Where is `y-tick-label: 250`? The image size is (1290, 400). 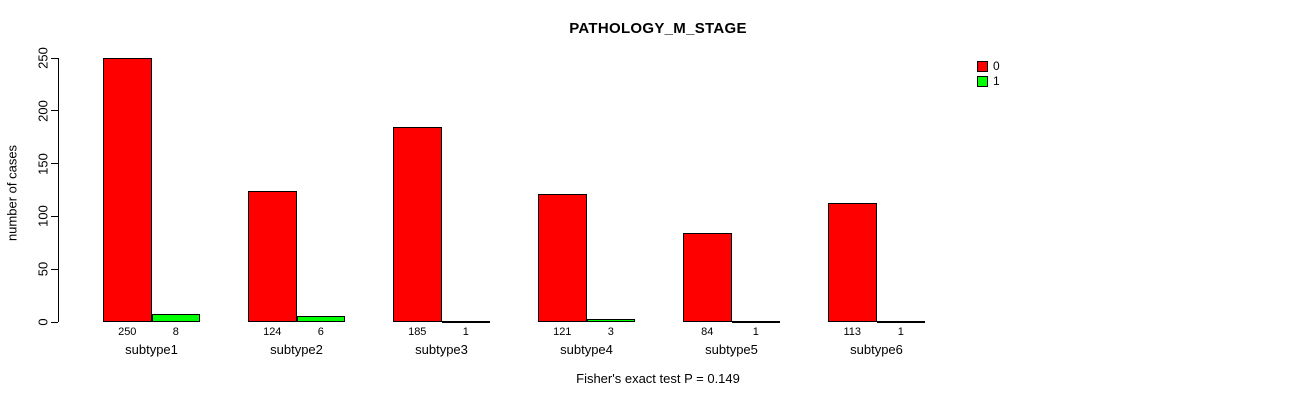
y-tick-label: 250 is located at coordinates (43, 58).